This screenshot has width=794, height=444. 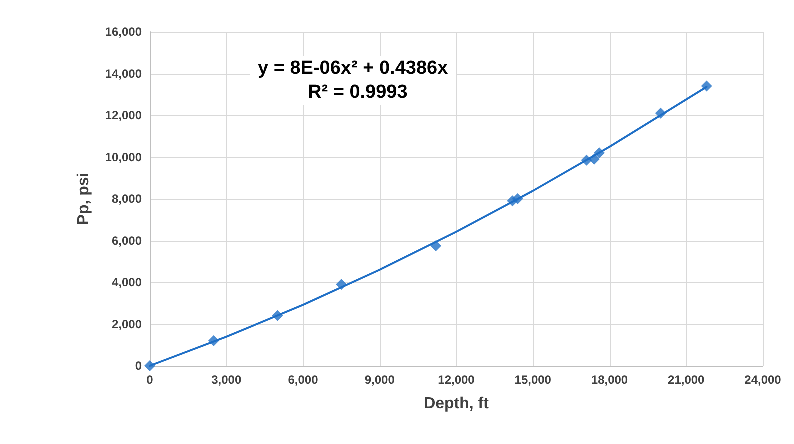 I want to click on y-tick-label: 10,000, so click(x=123, y=157).